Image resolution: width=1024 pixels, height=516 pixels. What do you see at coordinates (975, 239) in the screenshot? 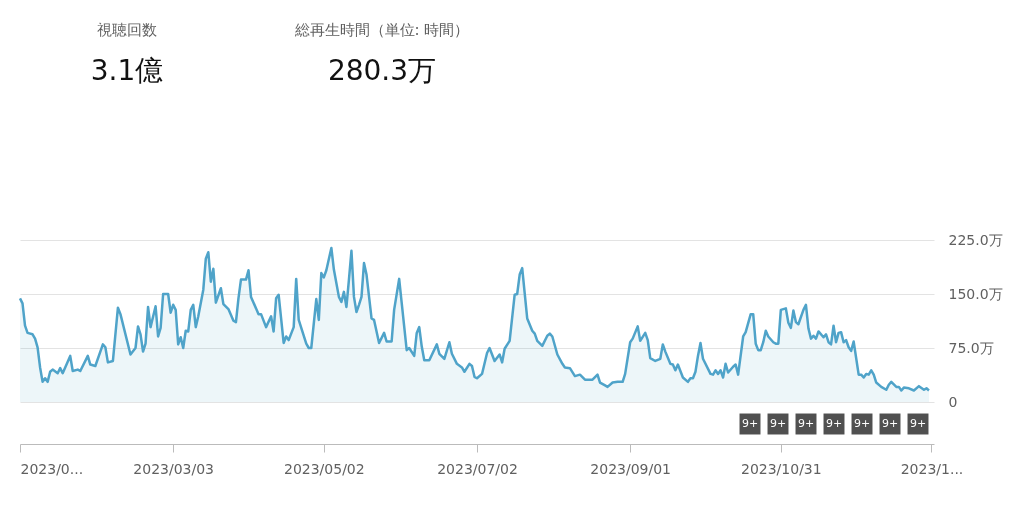
I see `y-tick-label: 225.0万` at bounding box center [975, 239].